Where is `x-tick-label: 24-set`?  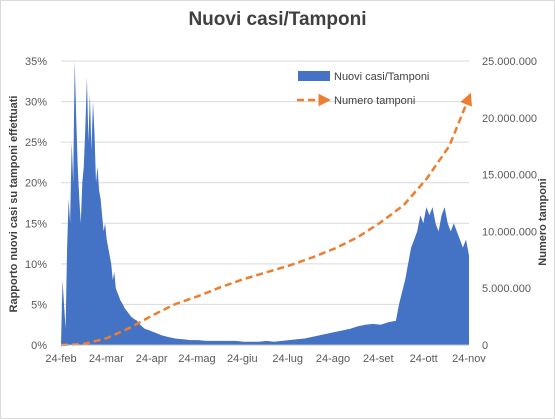 x-tick-label: 24-set is located at coordinates (378, 359).